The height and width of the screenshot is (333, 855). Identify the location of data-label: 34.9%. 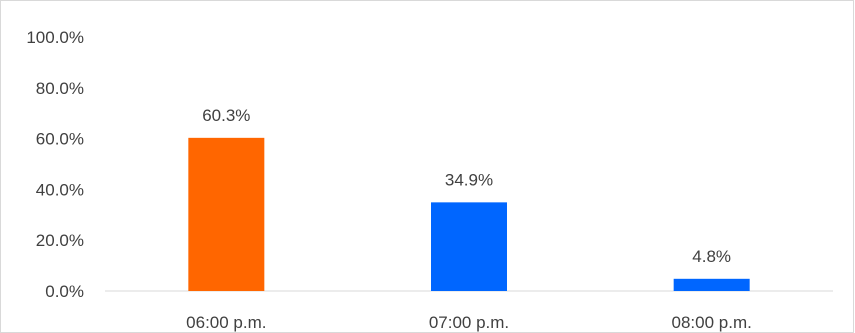
(469, 179).